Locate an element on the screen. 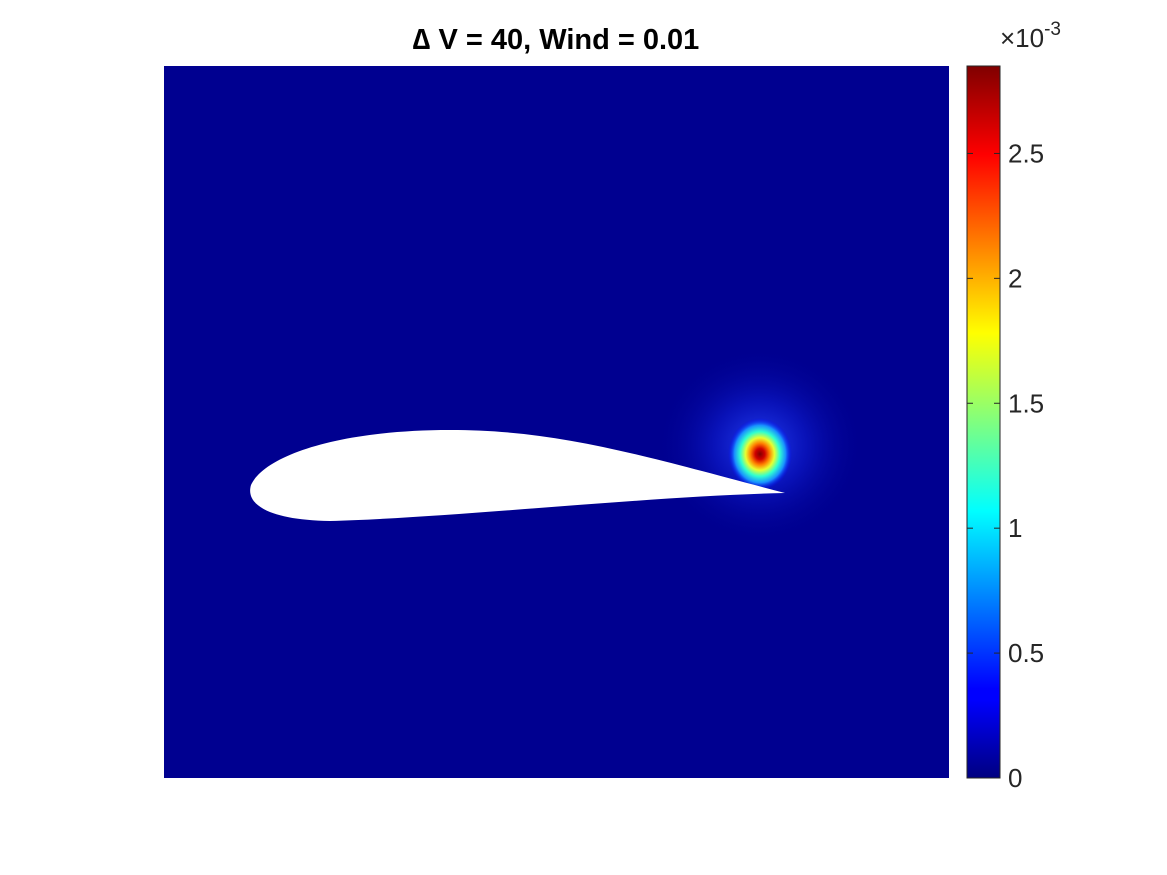 Image resolution: width=1167 pixels, height=875 pixels. colorbar: 0 0.5 1 1.5 2 2.5 ×10⁻³ is located at coordinates (1013, 406).